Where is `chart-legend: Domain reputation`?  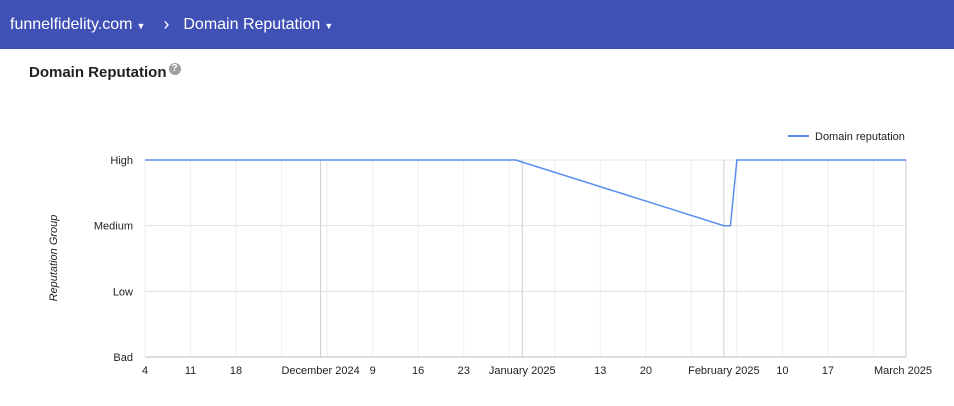
chart-legend: Domain reputation is located at coordinates (846, 137).